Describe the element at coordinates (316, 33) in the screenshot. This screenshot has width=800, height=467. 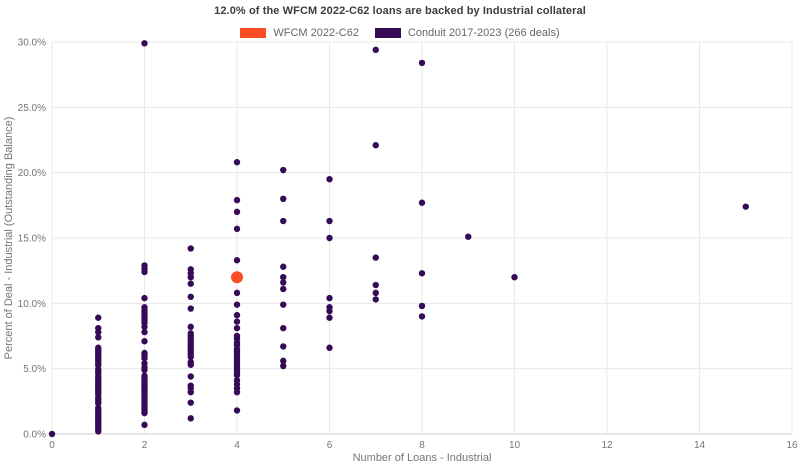
I see `legend-label-wfcm: WFCM 2022-C62` at that location.